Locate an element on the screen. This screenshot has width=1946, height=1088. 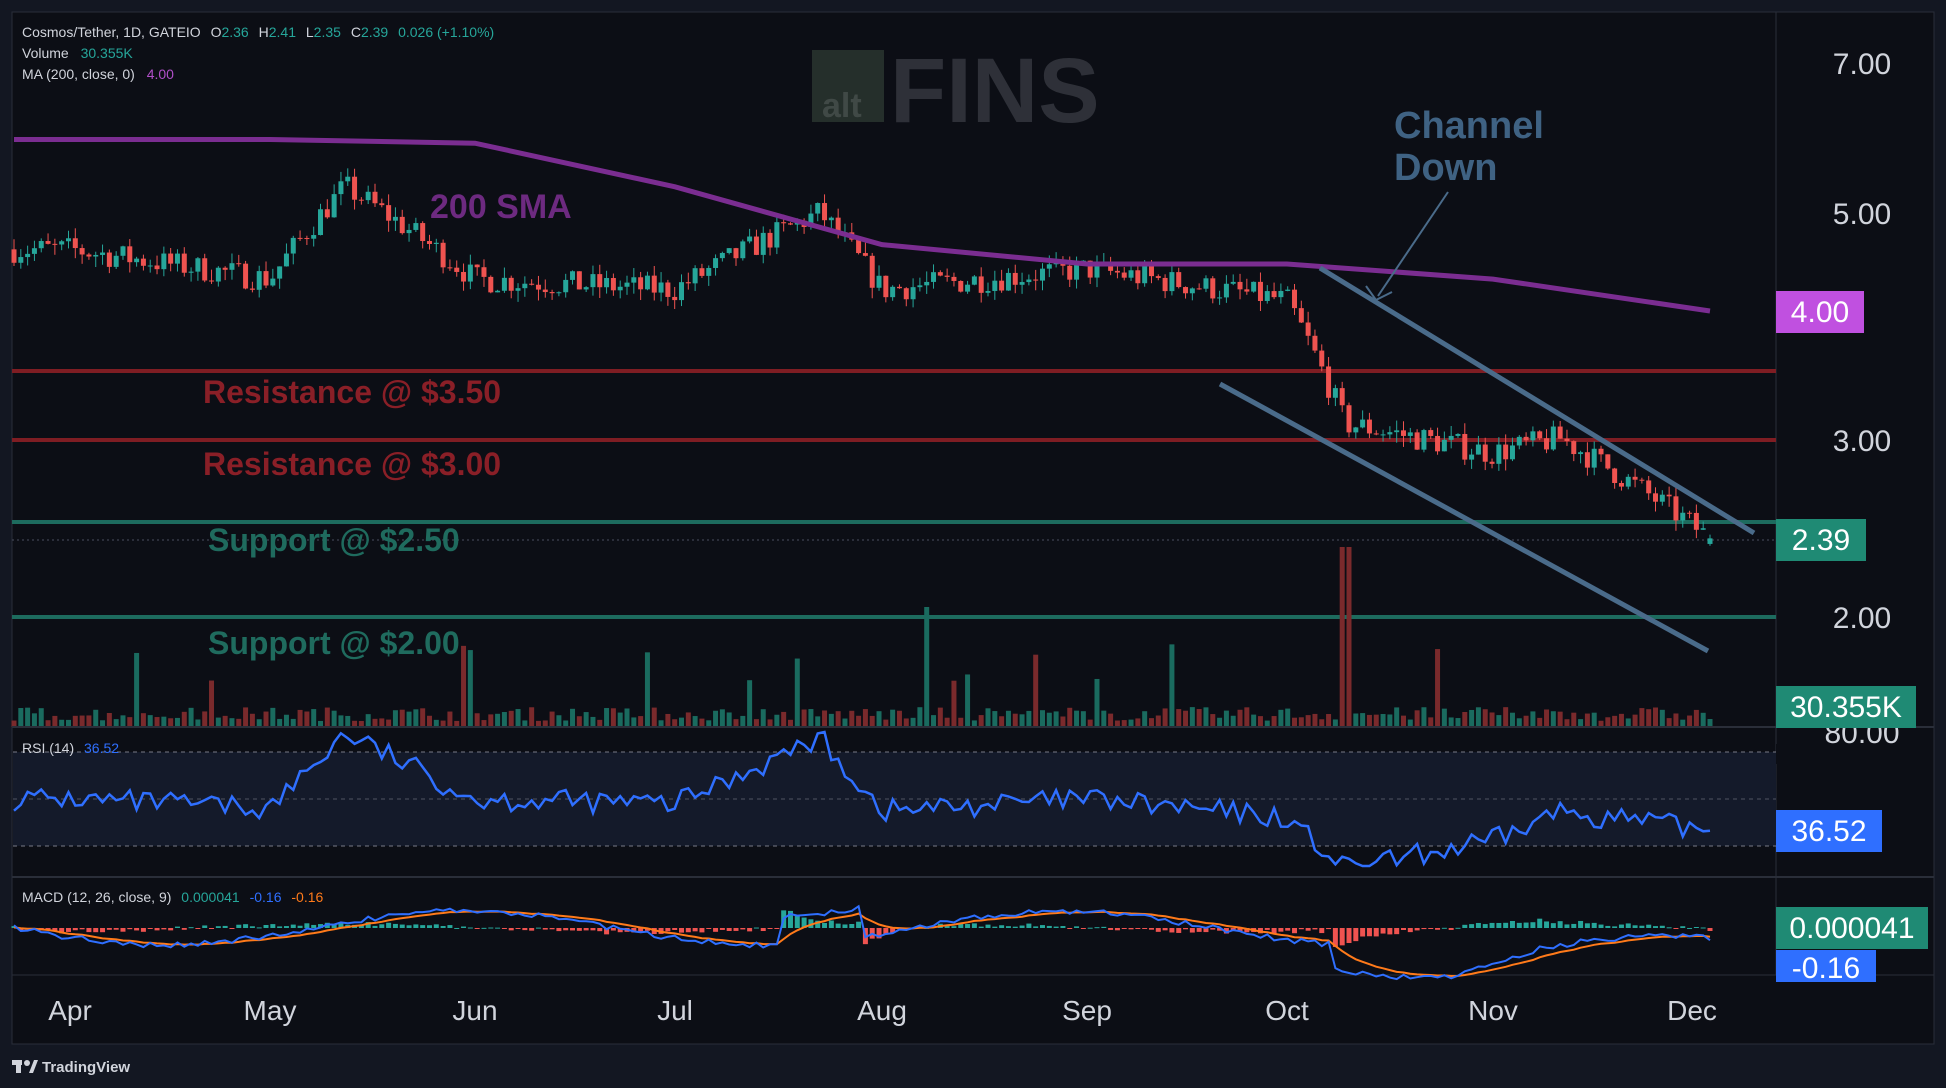
channel-down: Channel Down is located at coordinates (1487, 379).